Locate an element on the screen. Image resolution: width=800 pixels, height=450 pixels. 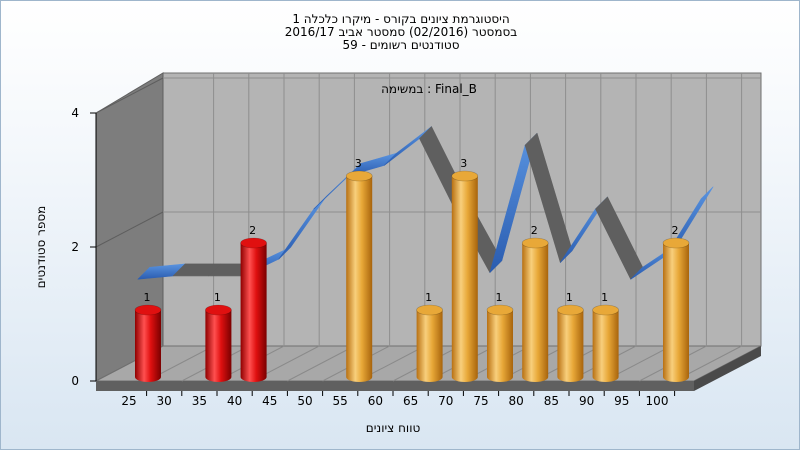
y-tick-label: 2 is located at coordinates (75, 247).